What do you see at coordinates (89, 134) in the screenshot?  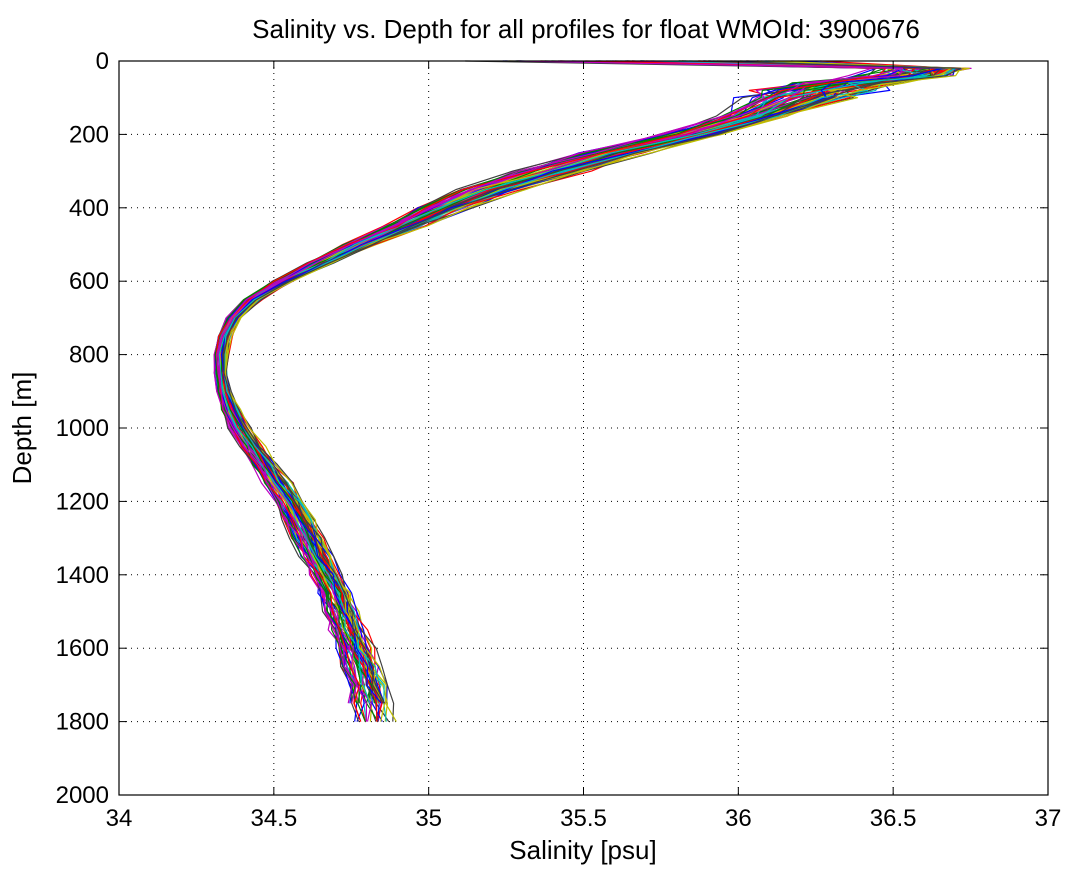 I see `y-tick-label: 200` at bounding box center [89, 134].